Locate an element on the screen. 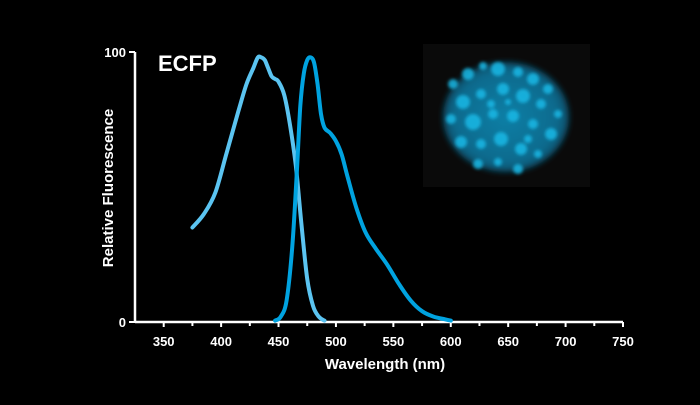 This screenshot has width=700, height=405. x-tick-label: 650 is located at coordinates (508, 341).